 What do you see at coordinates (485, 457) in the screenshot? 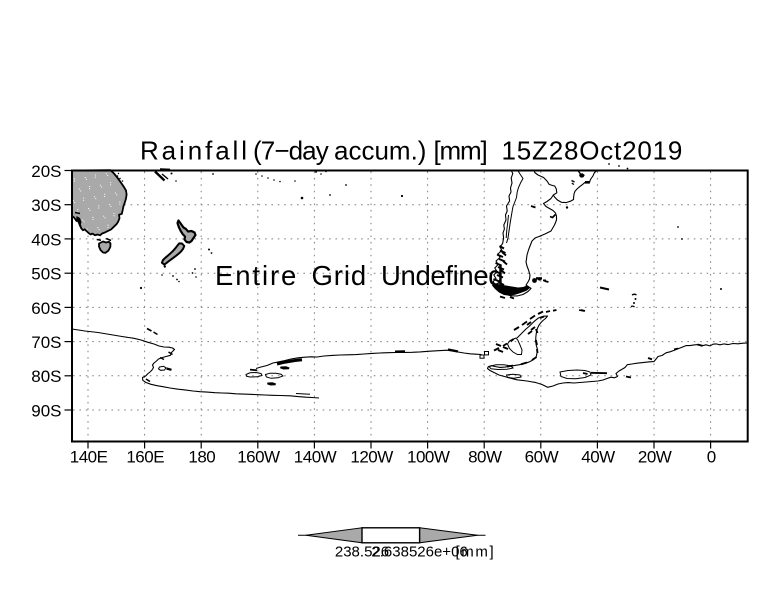
I see `svg-text: 80W` at bounding box center [485, 457].